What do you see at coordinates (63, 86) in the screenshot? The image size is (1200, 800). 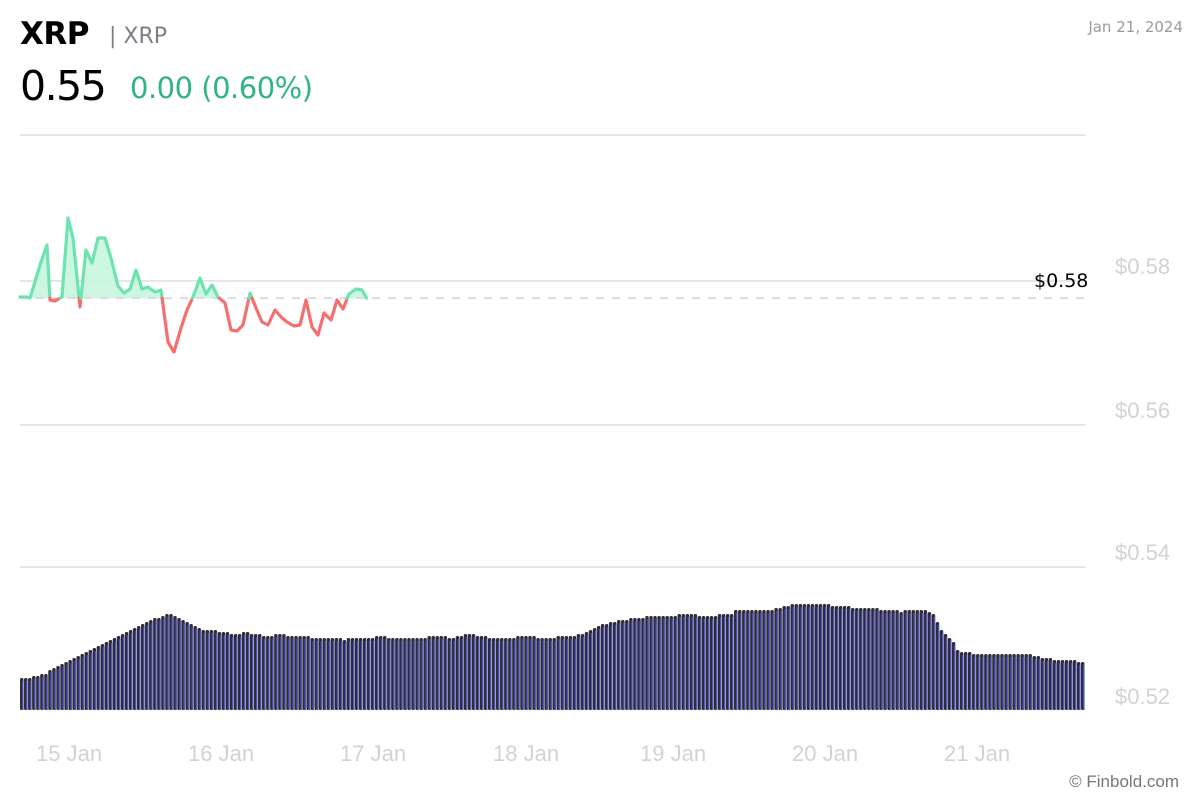 I see `current-price: 0.55` at bounding box center [63, 86].